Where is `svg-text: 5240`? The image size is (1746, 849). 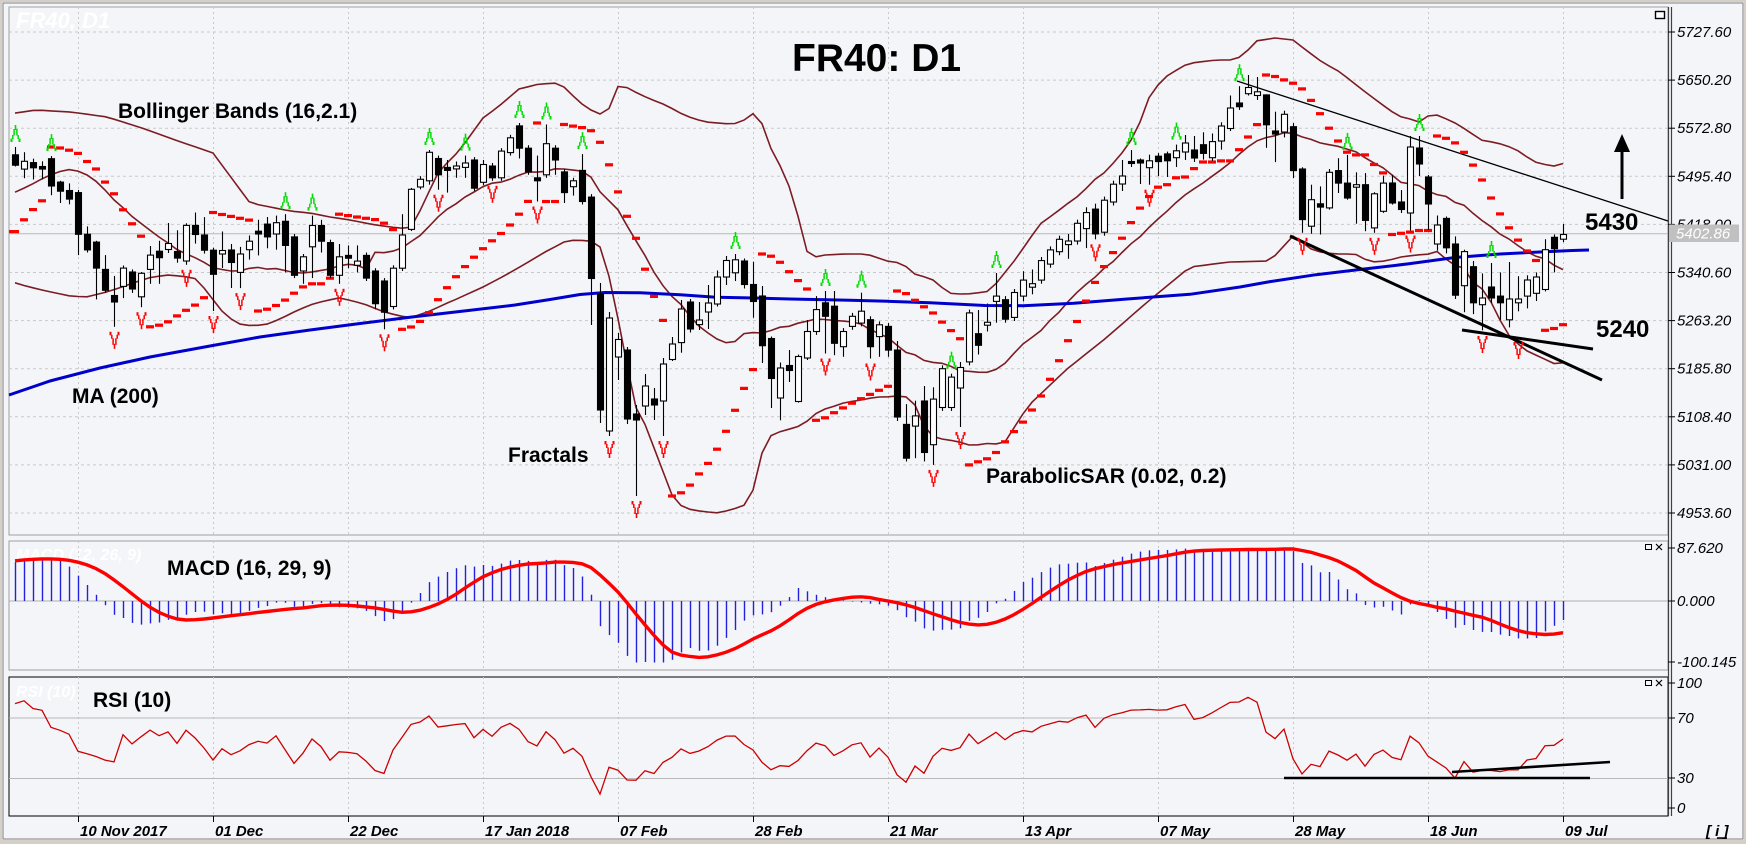
svg-text: 5240 is located at coordinates (1622, 329).